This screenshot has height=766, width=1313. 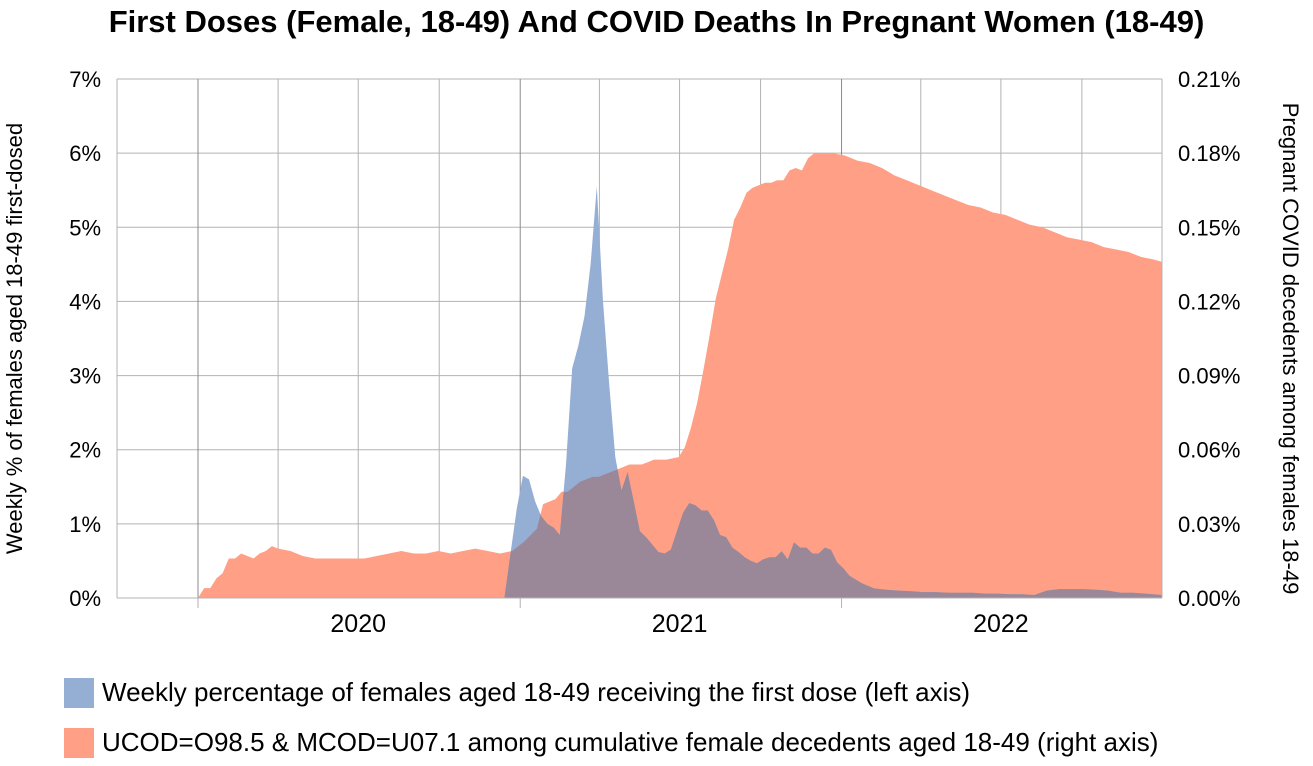 I want to click on y-tick-label: 0%, so click(x=85, y=598).